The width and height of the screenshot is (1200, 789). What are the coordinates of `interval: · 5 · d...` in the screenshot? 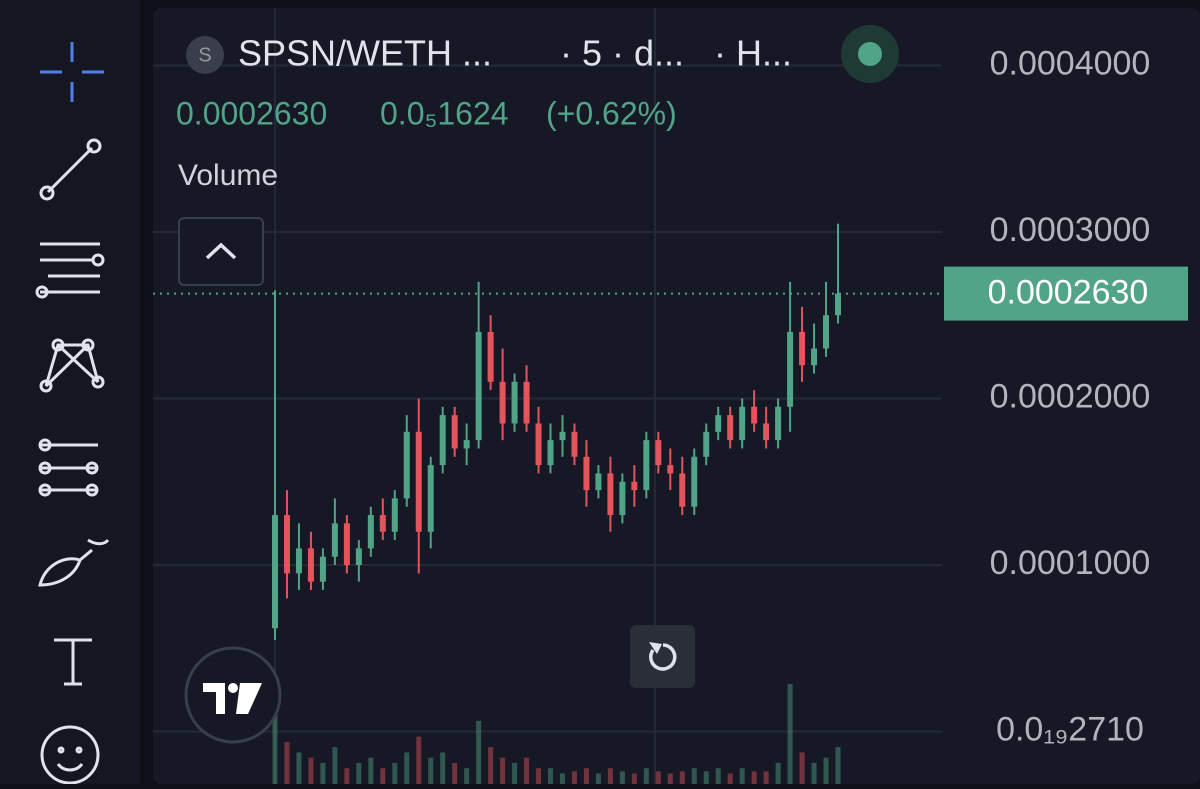 It's located at (622, 53).